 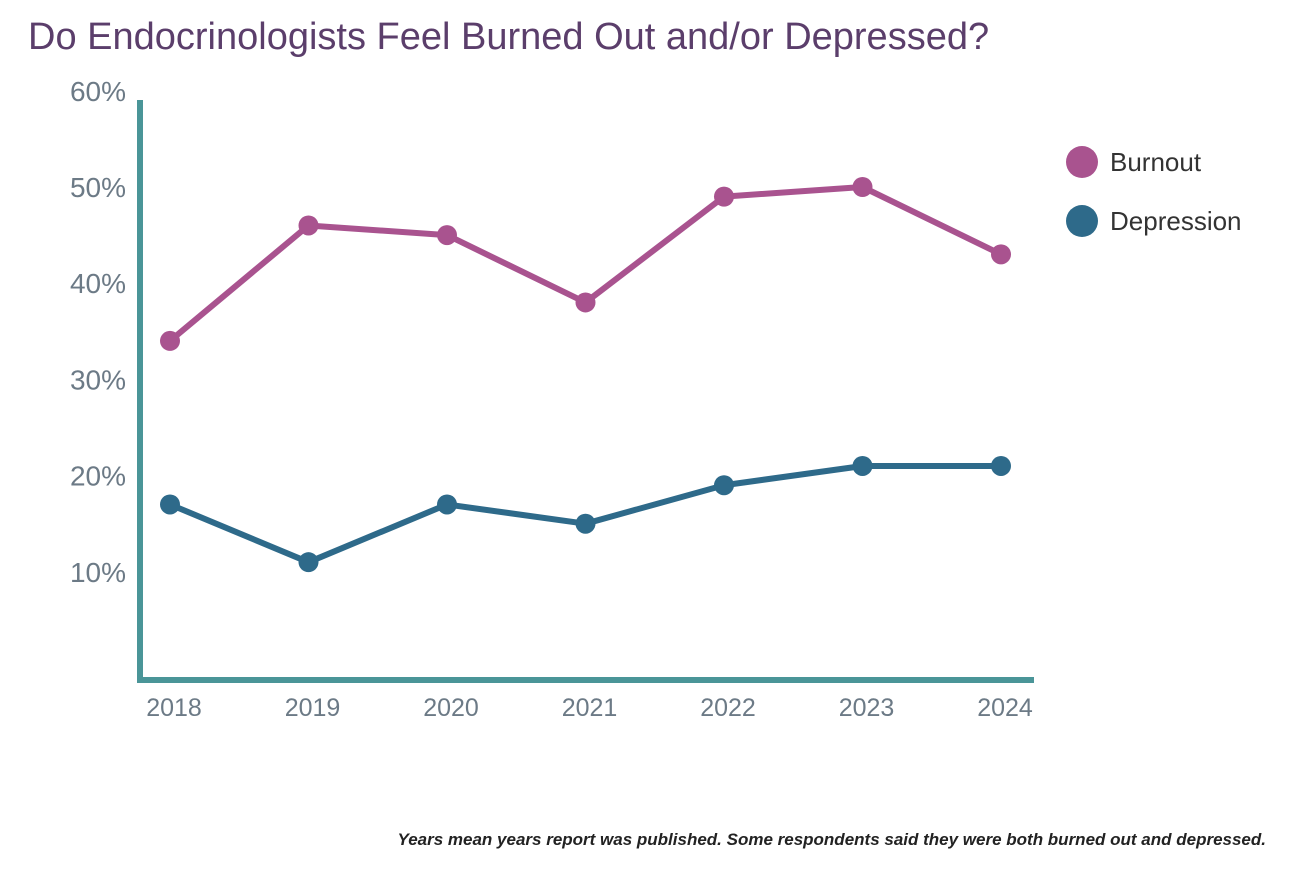 What do you see at coordinates (98, 572) in the screenshot?
I see `y-tick-label: 10%` at bounding box center [98, 572].